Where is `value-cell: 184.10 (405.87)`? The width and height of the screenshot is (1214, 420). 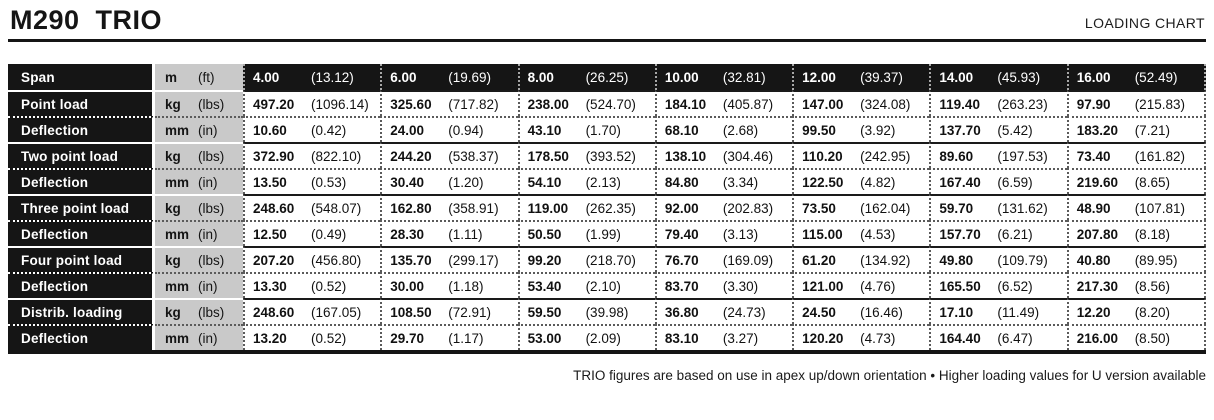 value-cell: 184.10 (405.87) is located at coordinates (723, 103).